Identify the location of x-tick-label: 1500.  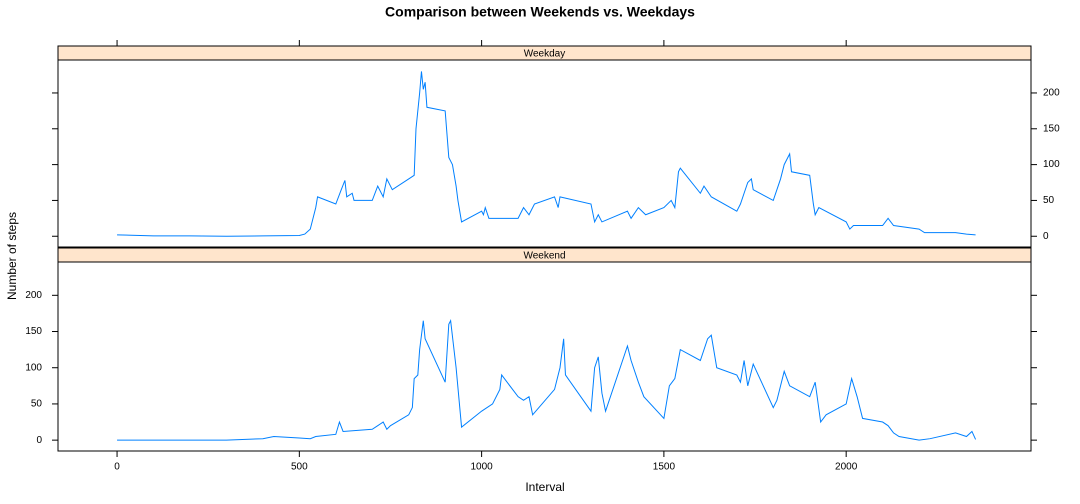
(664, 467).